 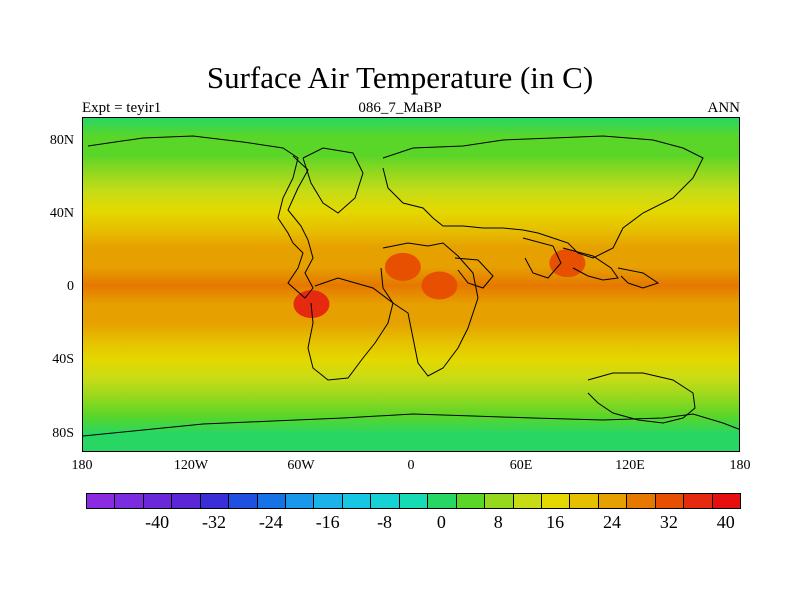 What do you see at coordinates (725, 522) in the screenshot?
I see `colorbar-label: 40` at bounding box center [725, 522].